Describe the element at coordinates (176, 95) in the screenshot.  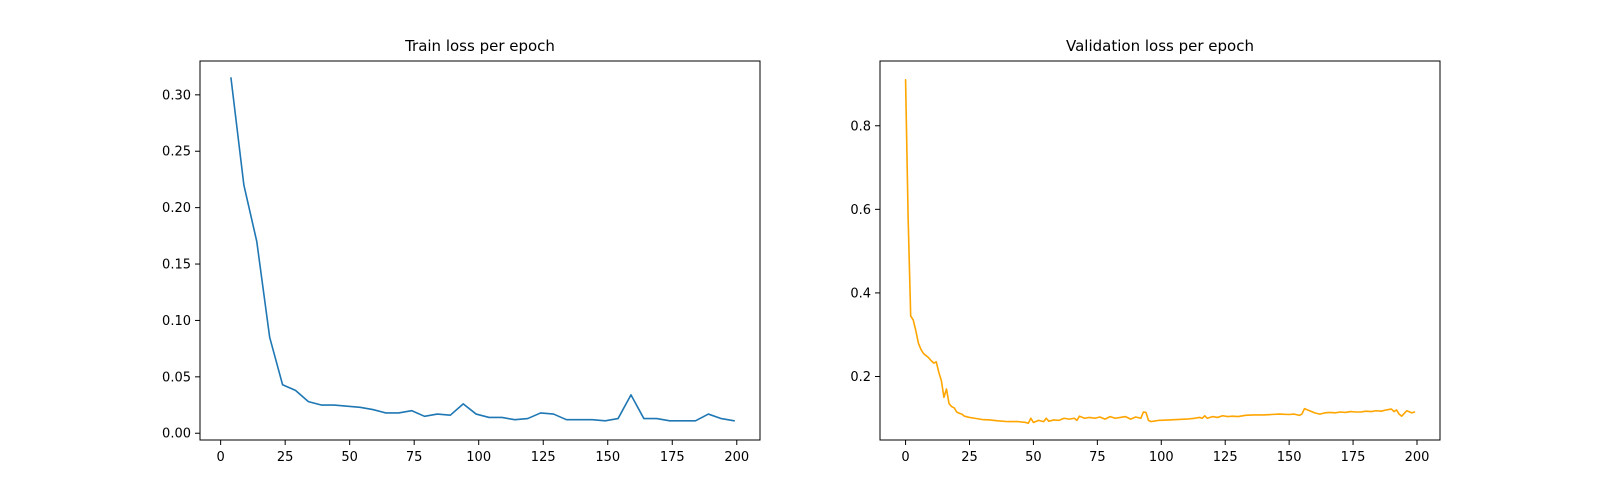
I see `train-loss-y-tick-label: 0.30` at that location.